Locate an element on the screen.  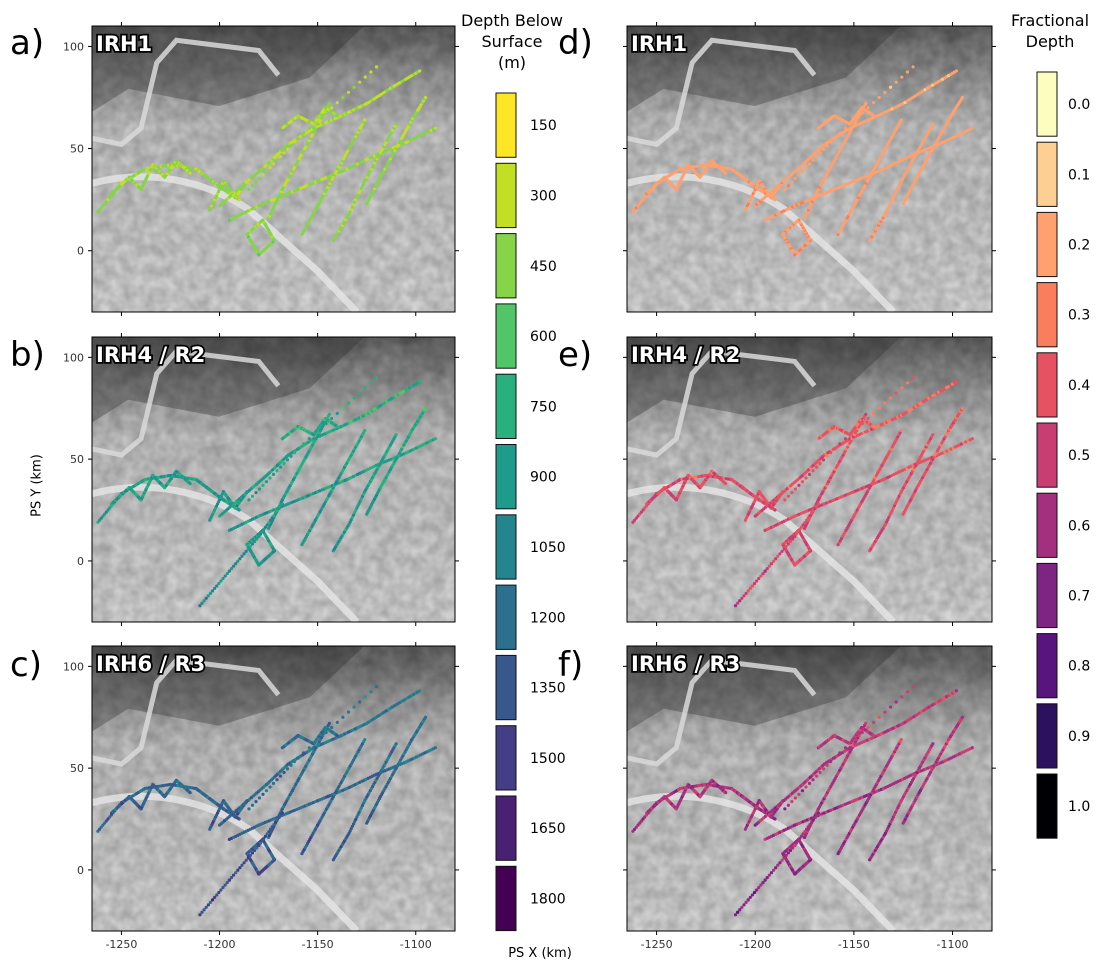
panel-frame is located at coordinates (809, 479).